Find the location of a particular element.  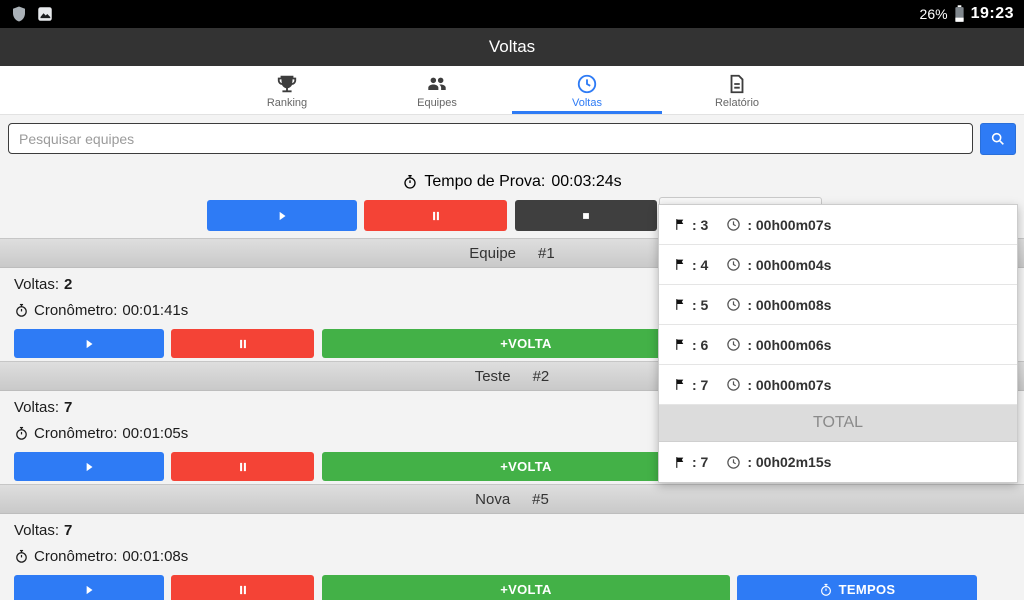

team-number: #5 is located at coordinates (540, 499).